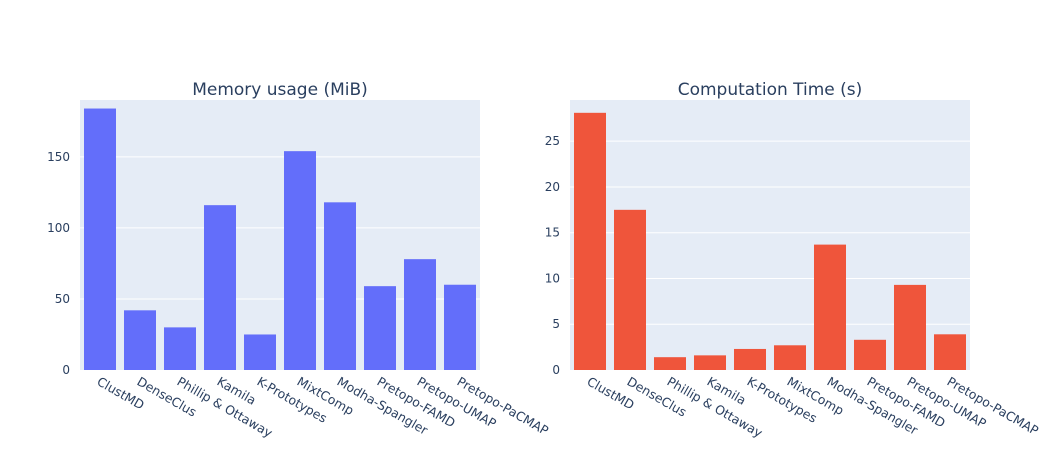 The height and width of the screenshot is (450, 1050). Describe the element at coordinates (58, 157) in the screenshot. I see `y-tick-label: 150` at that location.